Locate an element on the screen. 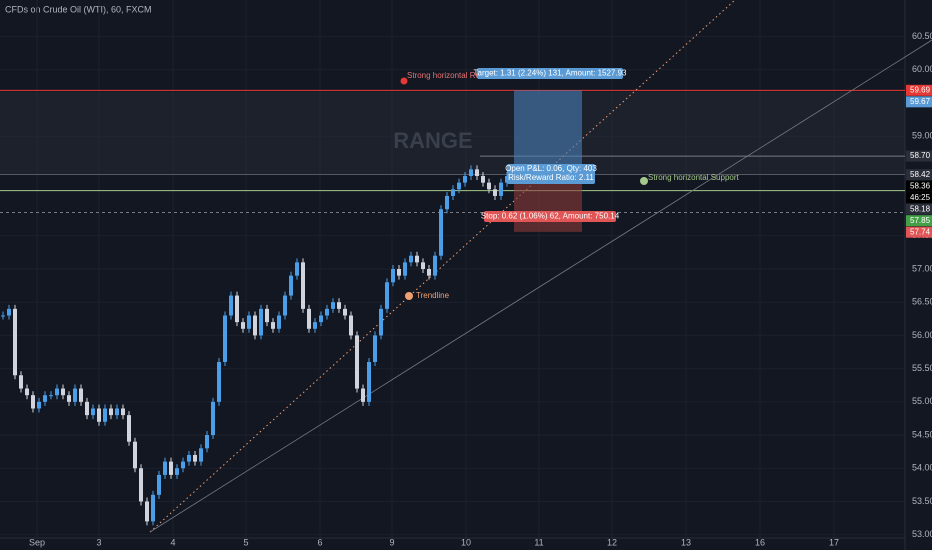  x-tick-label: 6 is located at coordinates (319, 542).